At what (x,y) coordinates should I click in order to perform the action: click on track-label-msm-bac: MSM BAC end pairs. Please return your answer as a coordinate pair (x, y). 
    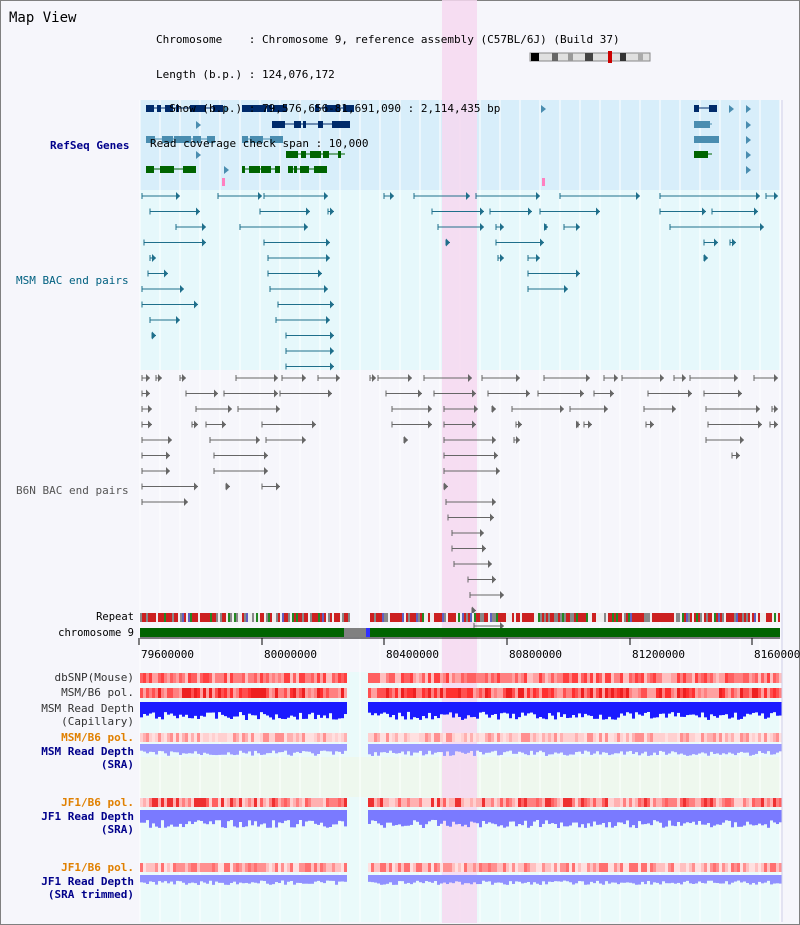
    Looking at the image, I should click on (72, 280).